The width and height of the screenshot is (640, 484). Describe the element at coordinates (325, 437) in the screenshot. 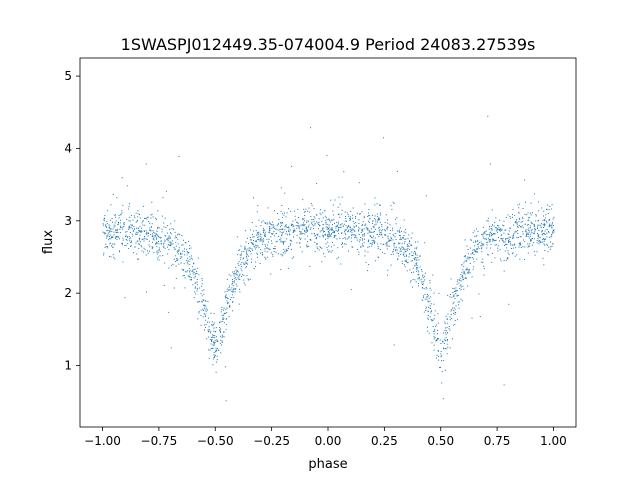

I see `x-ticks: −1.00 −0.75 −0.50 −0.25 0.00 0.25 0.50 0.75 1.00` at that location.